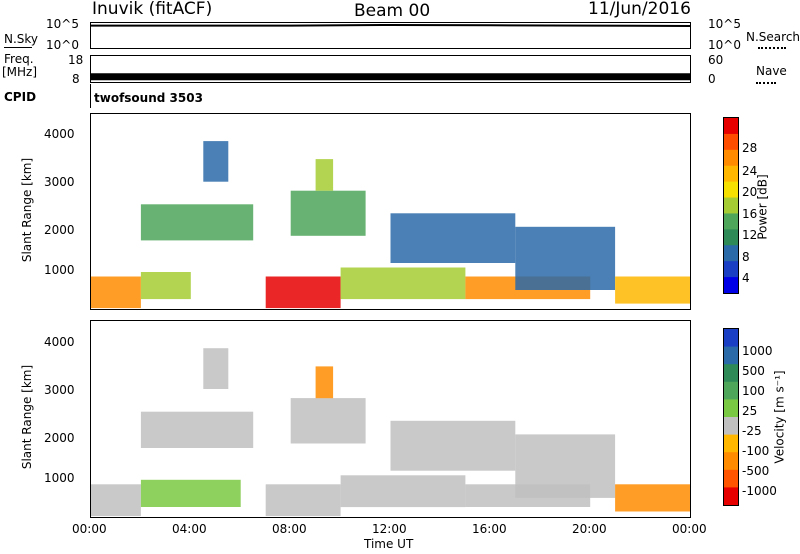 This screenshot has width=800, height=554. I want to click on nsky-underline, so click(18, 47).